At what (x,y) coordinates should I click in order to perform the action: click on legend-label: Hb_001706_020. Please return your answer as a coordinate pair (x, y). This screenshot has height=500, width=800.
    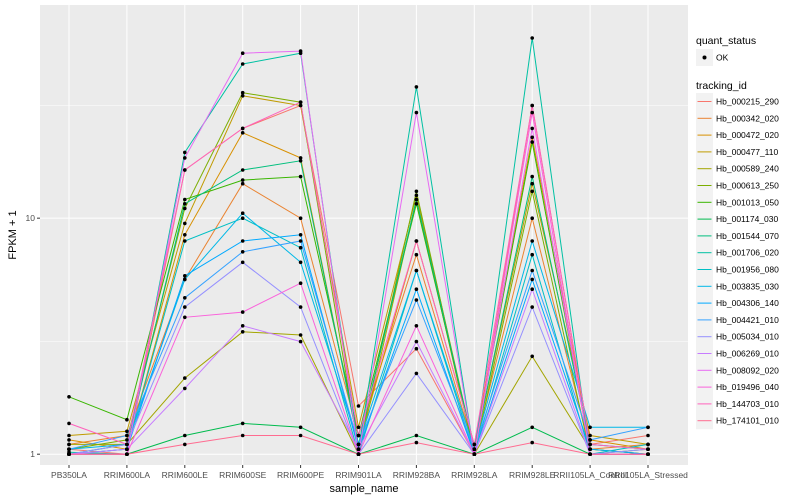
    Looking at the image, I should click on (747, 253).